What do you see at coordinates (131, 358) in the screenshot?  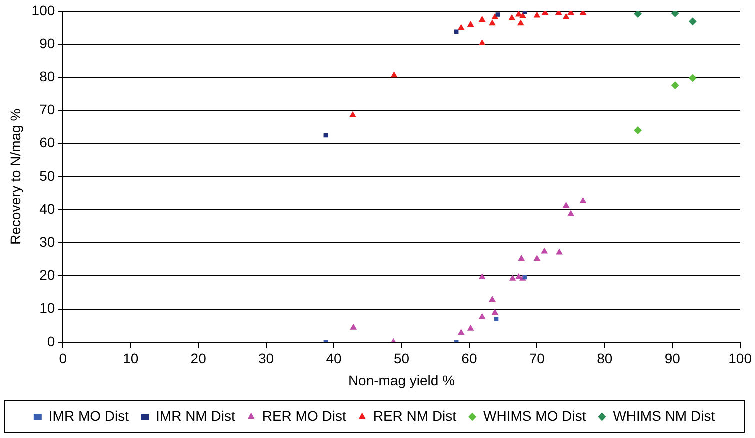 I see `x-tick-label: 10` at bounding box center [131, 358].